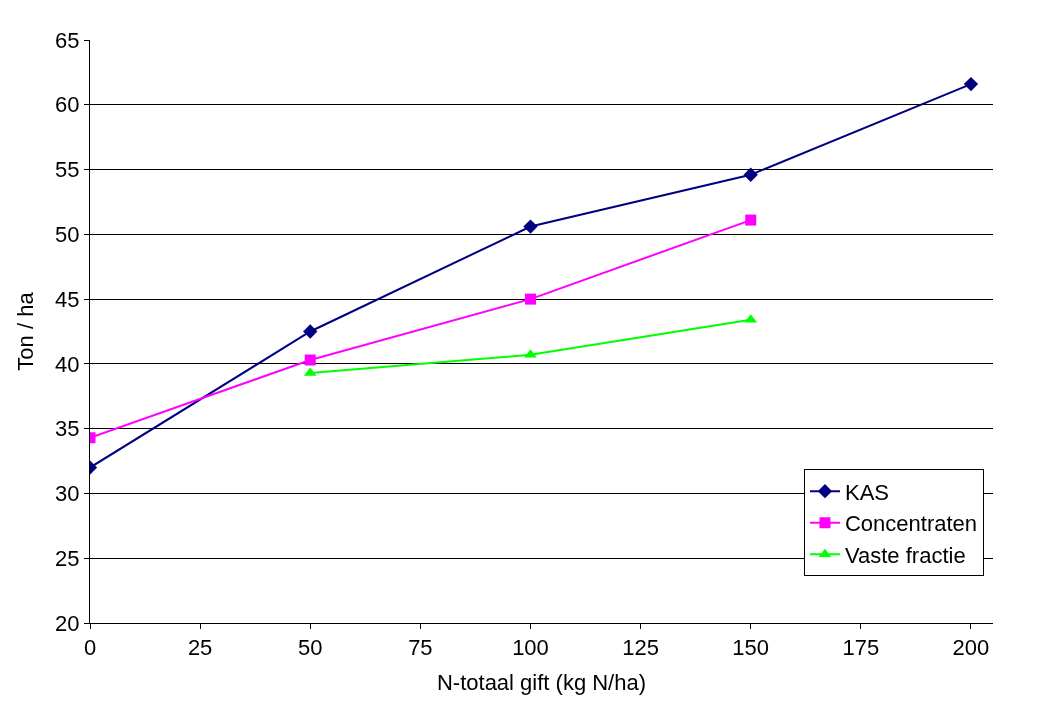 This screenshot has height=713, width=1048. What do you see at coordinates (67, 105) in the screenshot?
I see `y-tick-label: 60` at bounding box center [67, 105].